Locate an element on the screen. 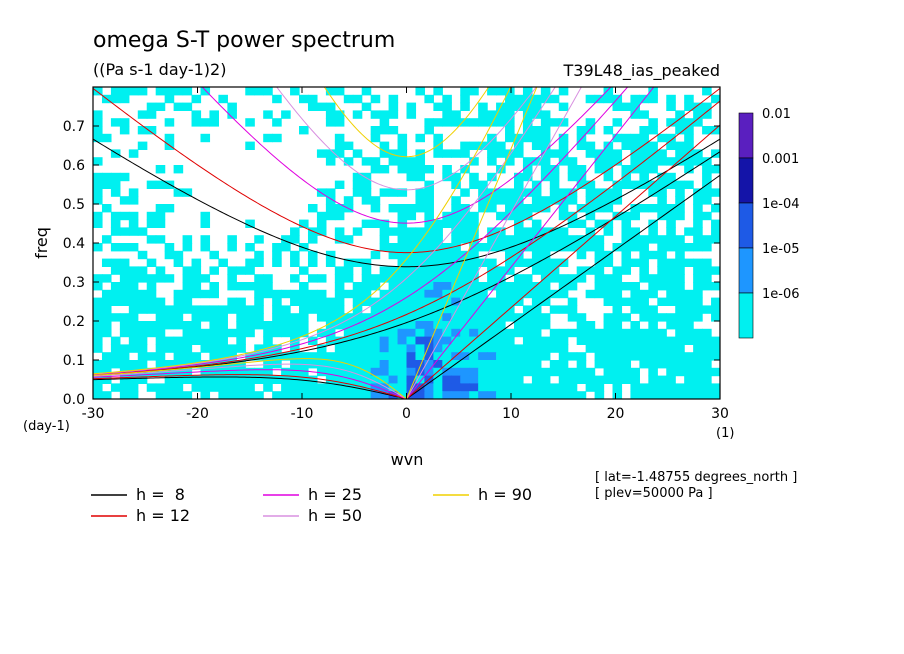 This screenshot has height=654, width=904. legend-label: h = 8 is located at coordinates (160, 494).